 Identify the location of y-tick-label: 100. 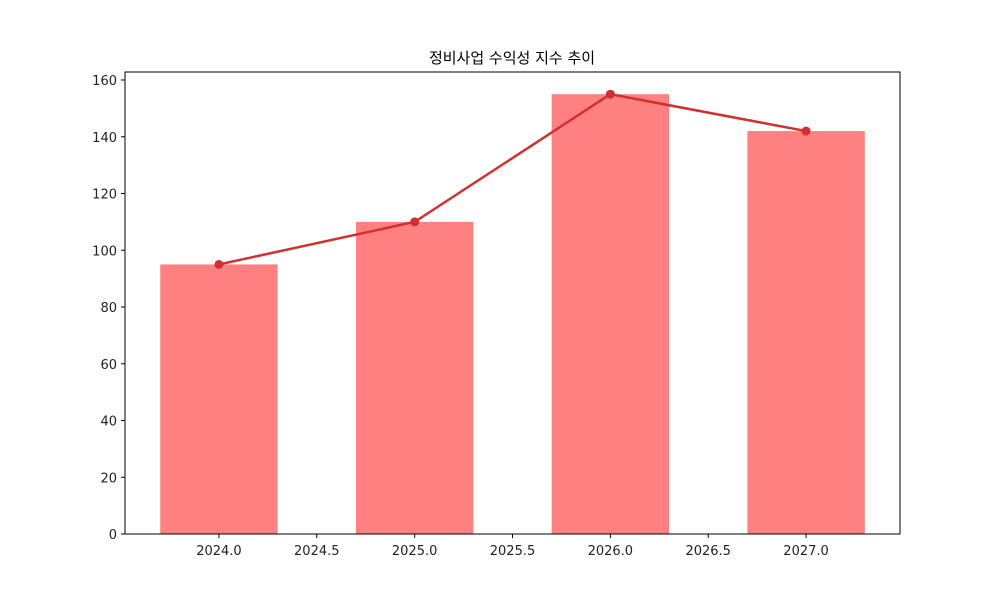
(104, 251).